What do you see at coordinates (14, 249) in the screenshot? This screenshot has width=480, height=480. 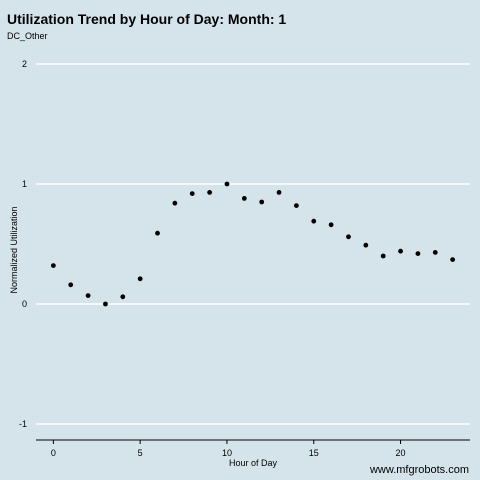 I see `y-axis-label: Normalized Utilization` at bounding box center [14, 249].